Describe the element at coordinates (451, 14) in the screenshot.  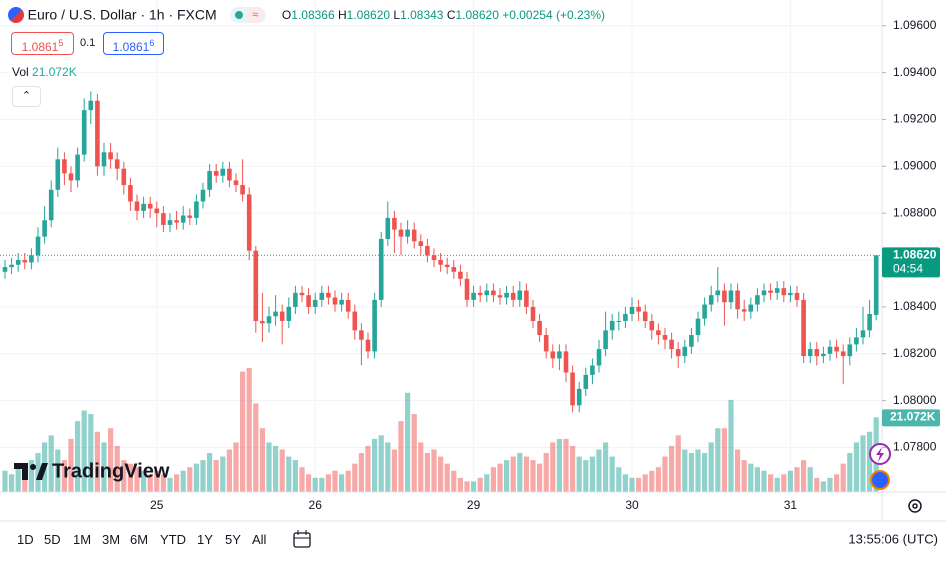
I see `ohlc-key: C` at that location.